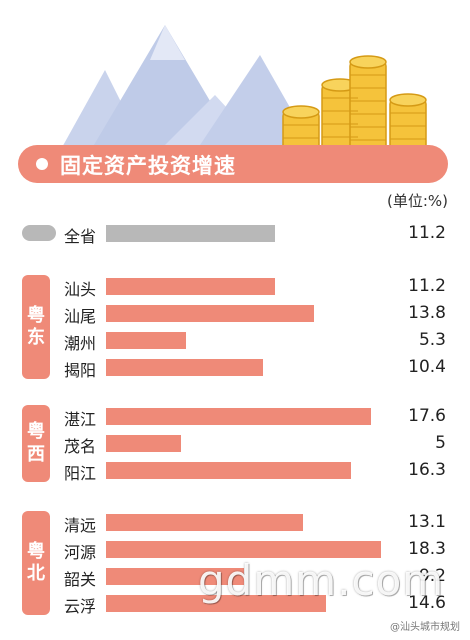  What do you see at coordinates (427, 367) in the screenshot?
I see `value-label: 10.4` at bounding box center [427, 367].